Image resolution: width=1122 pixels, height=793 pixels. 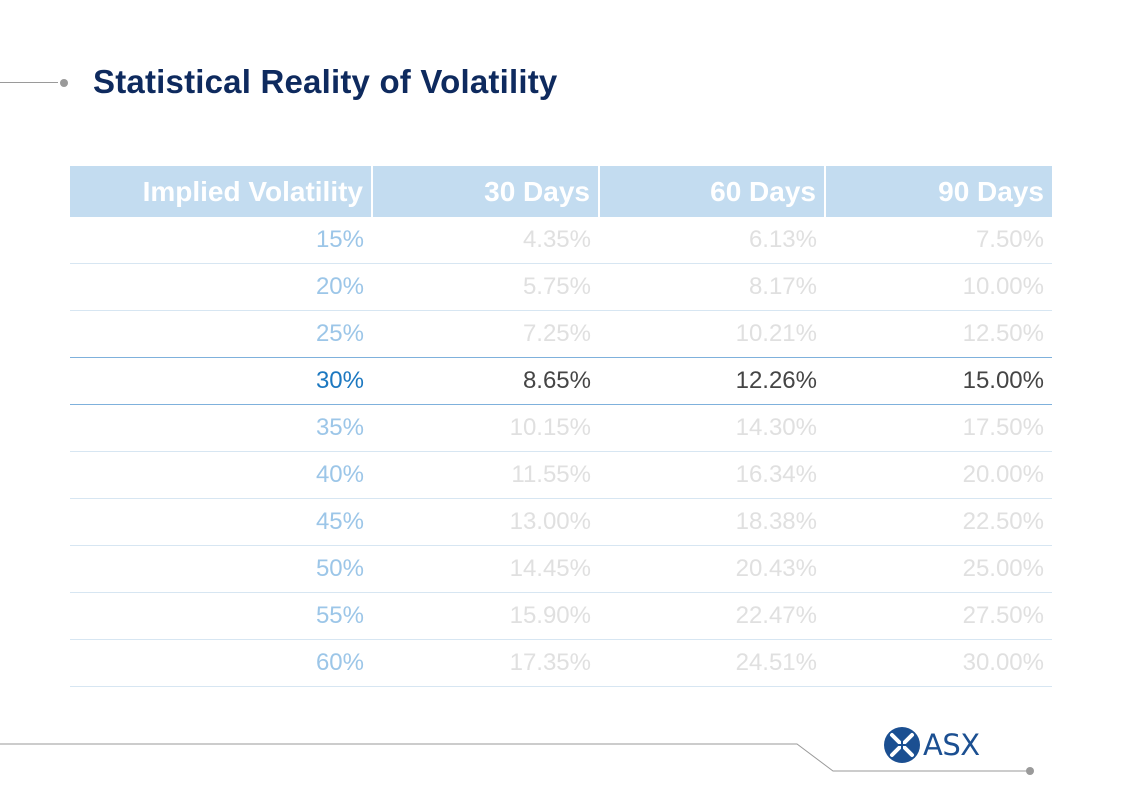 What do you see at coordinates (221, 522) in the screenshot?
I see `implied-volatility-cell: 45%` at bounding box center [221, 522].